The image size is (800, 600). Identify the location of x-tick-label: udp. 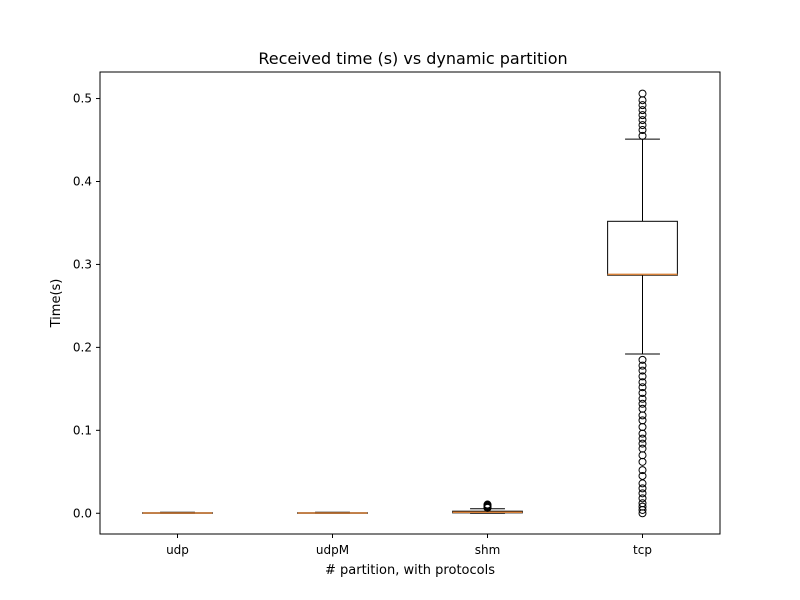
(177, 550).